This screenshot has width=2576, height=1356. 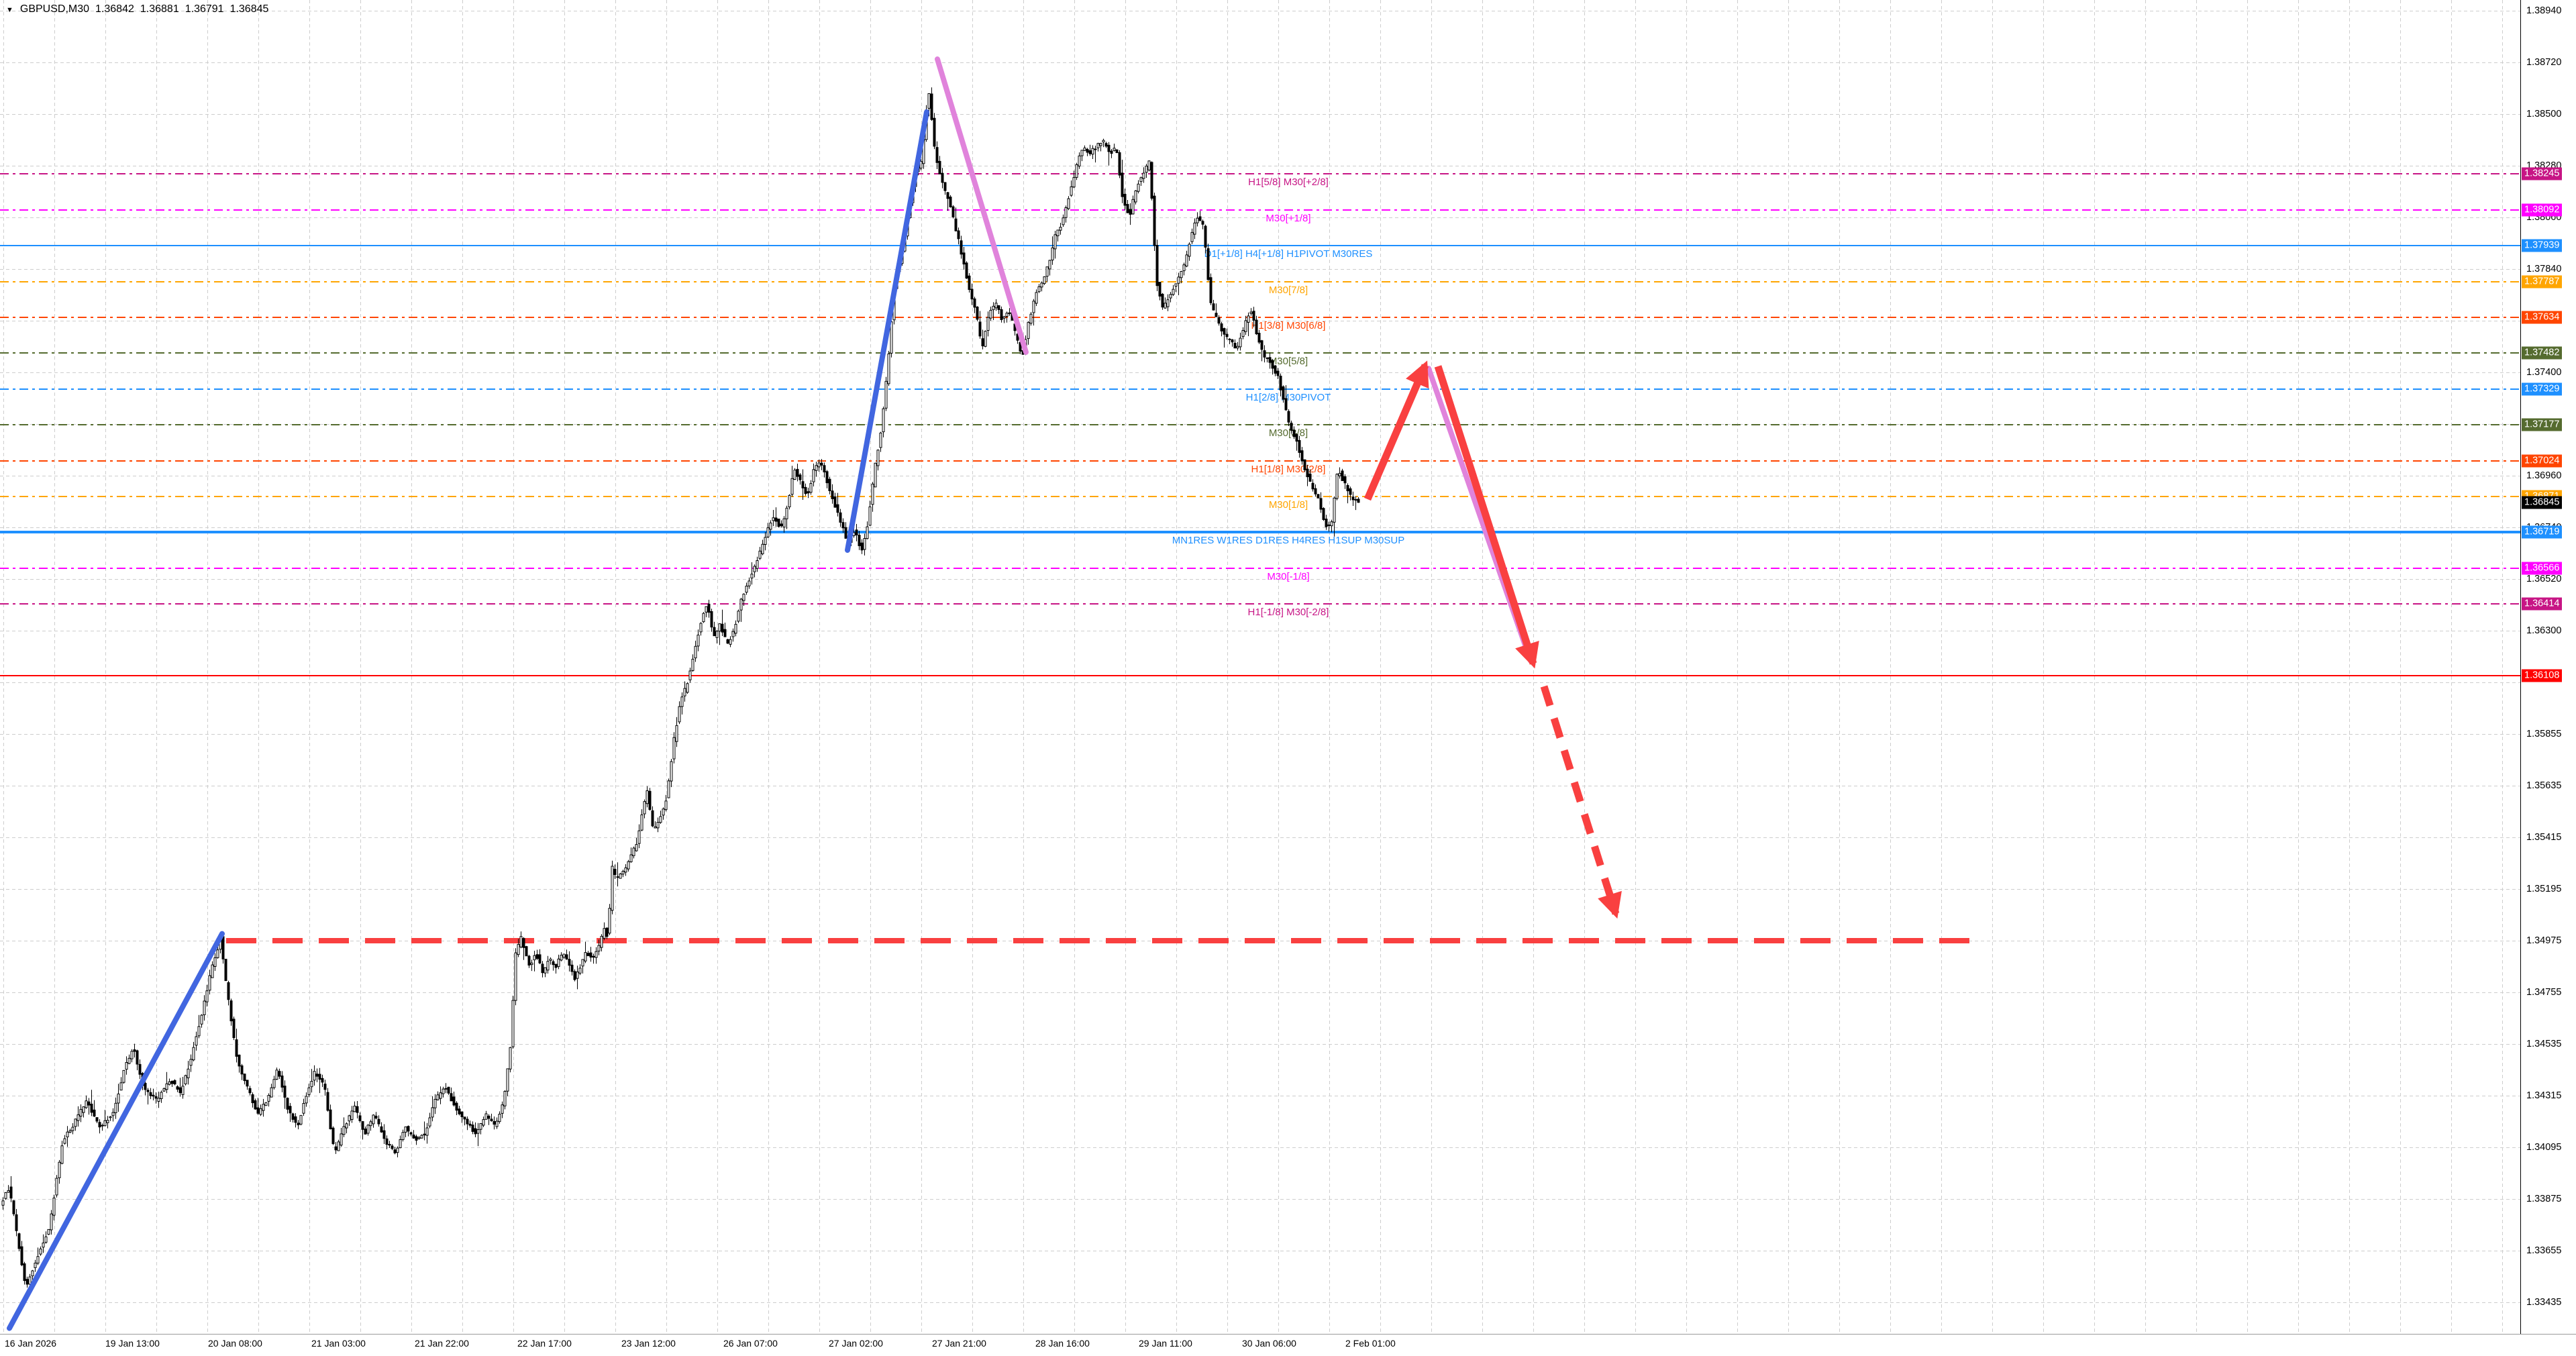 What do you see at coordinates (1260, 425) in the screenshot?
I see `m30-3of8-line` at bounding box center [1260, 425].